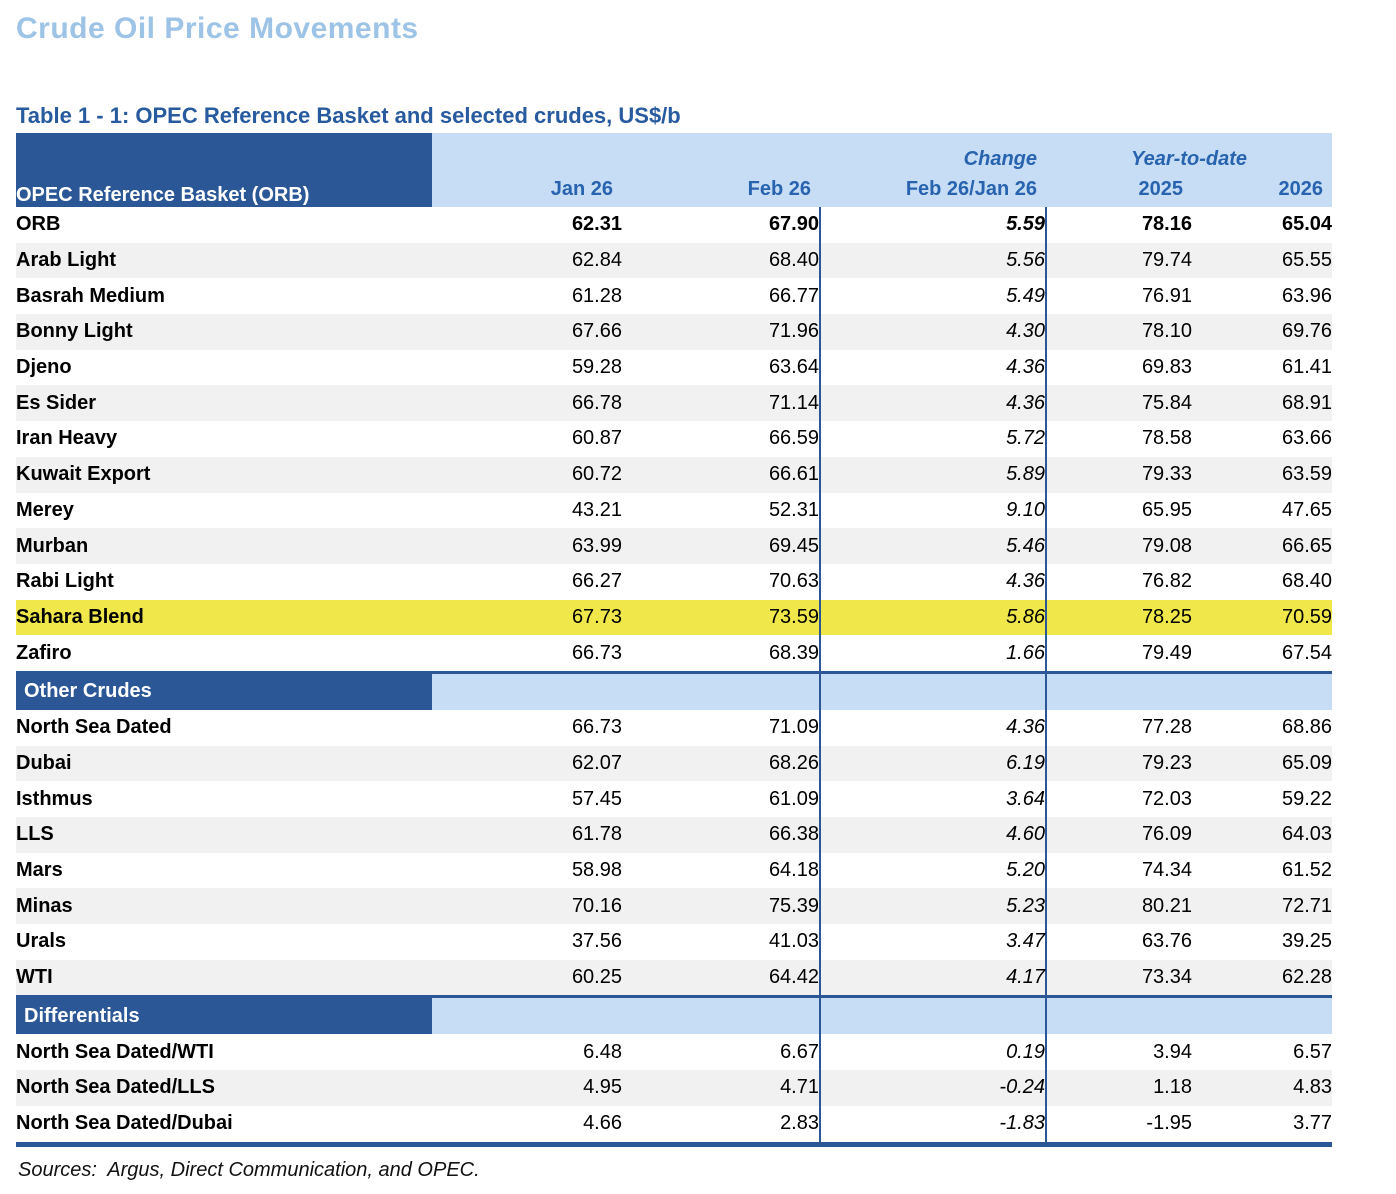 The height and width of the screenshot is (1194, 1396). Describe the element at coordinates (674, 510) in the screenshot. I see `table-row: Merey 43.21 52.31 9.10 65.95 47.65` at that location.